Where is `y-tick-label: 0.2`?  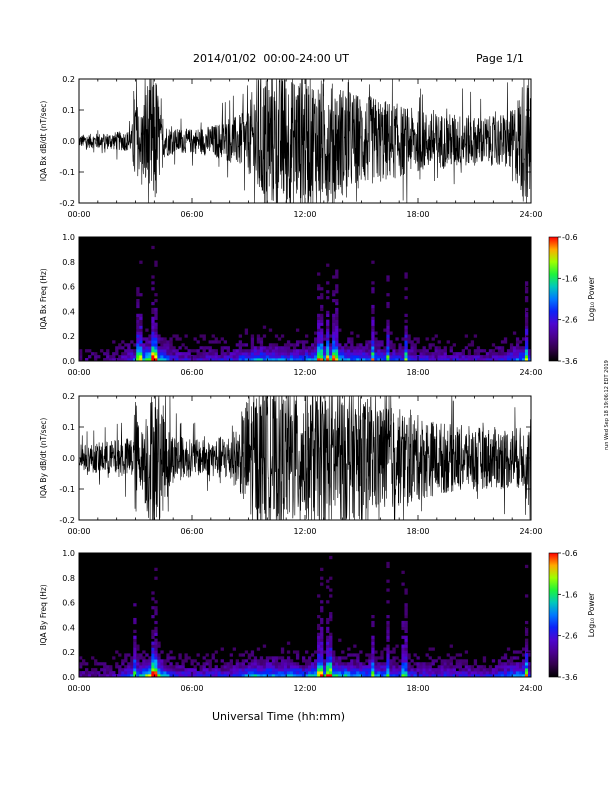 y-tick-label: 0.2 is located at coordinates (68, 336).